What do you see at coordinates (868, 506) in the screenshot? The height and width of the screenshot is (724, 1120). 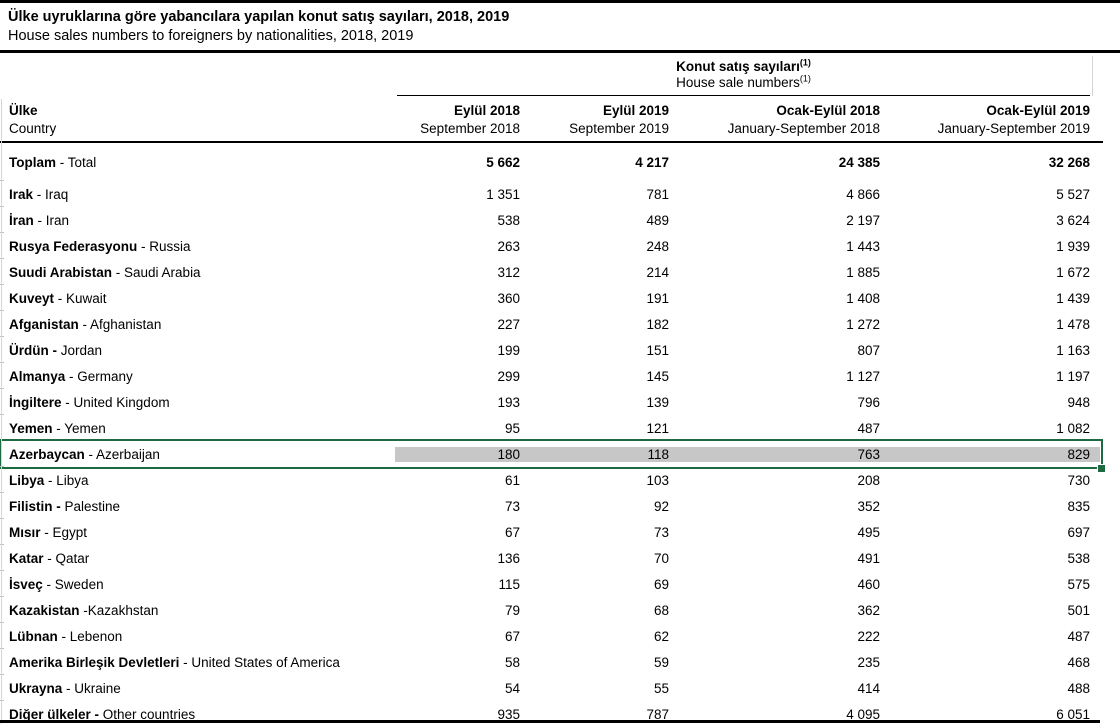 I see `value-cell-jansep-2018: 352` at bounding box center [868, 506].